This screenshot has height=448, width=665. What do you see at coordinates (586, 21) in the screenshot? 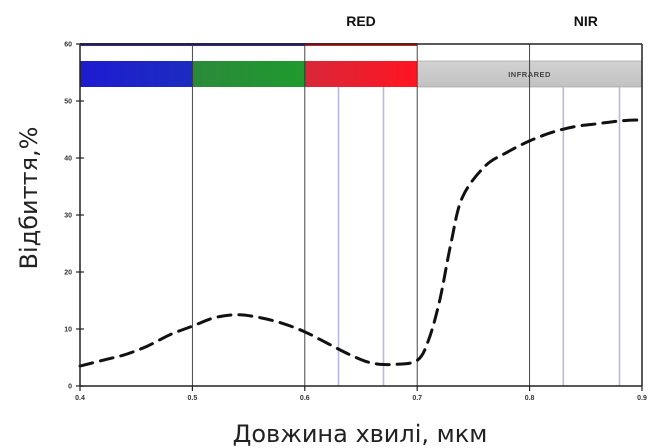
I see `band-label: NIR` at bounding box center [586, 21].